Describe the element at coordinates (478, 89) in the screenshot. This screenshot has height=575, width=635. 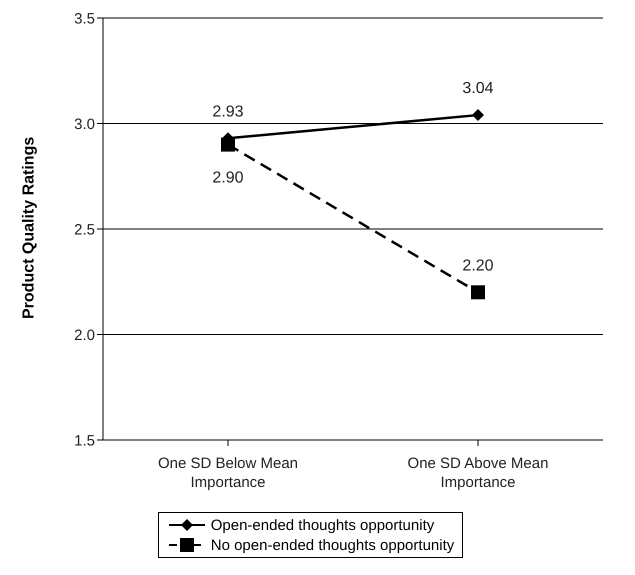
I see `data-label: 3.04` at that location.